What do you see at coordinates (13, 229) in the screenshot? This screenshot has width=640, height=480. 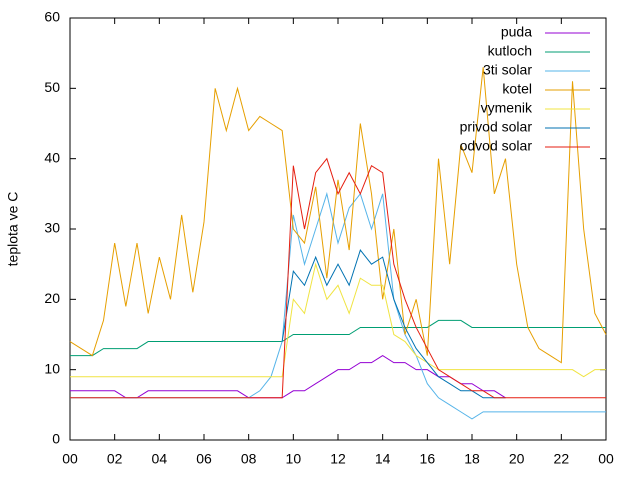 I see `y-axis-label: teplota ve C` at bounding box center [13, 229].